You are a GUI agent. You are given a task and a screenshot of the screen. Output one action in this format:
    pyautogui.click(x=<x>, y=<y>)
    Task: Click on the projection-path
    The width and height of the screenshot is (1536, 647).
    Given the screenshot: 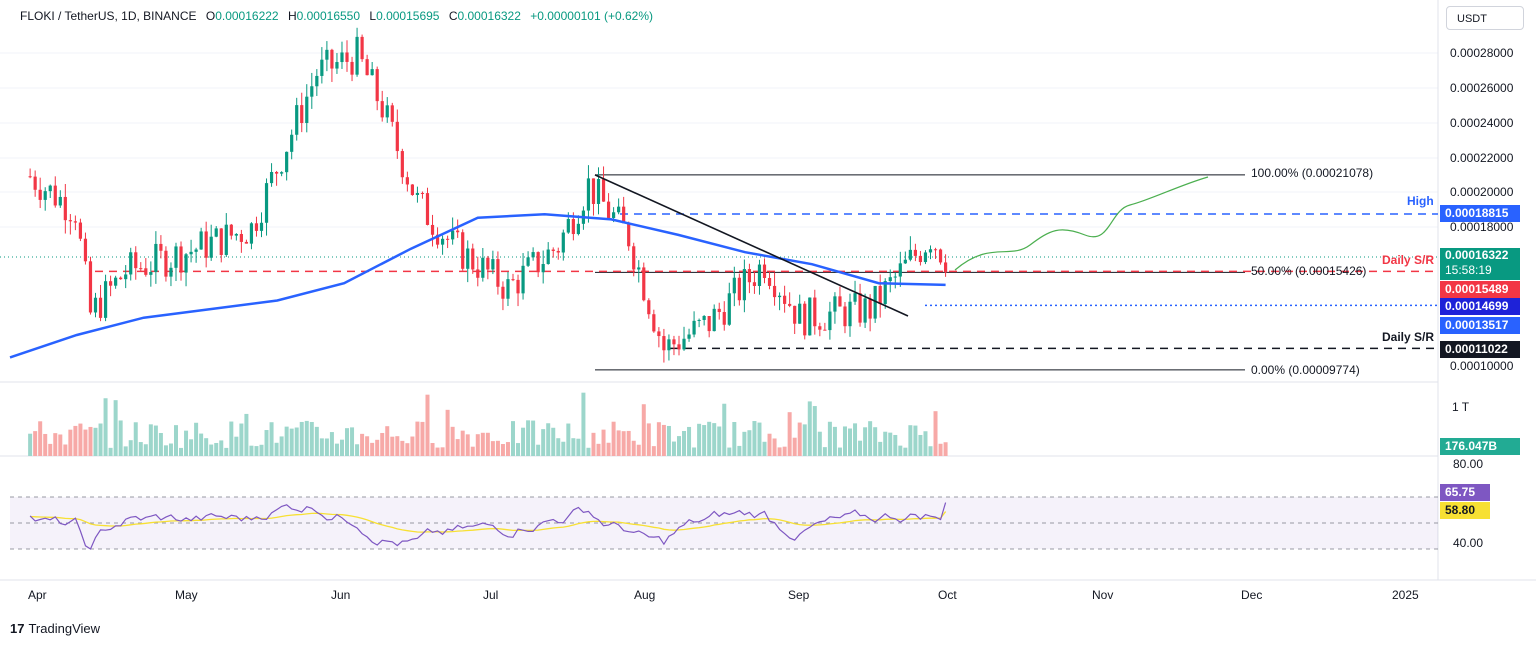 What is the action you would take?
    pyautogui.click(x=1081, y=223)
    